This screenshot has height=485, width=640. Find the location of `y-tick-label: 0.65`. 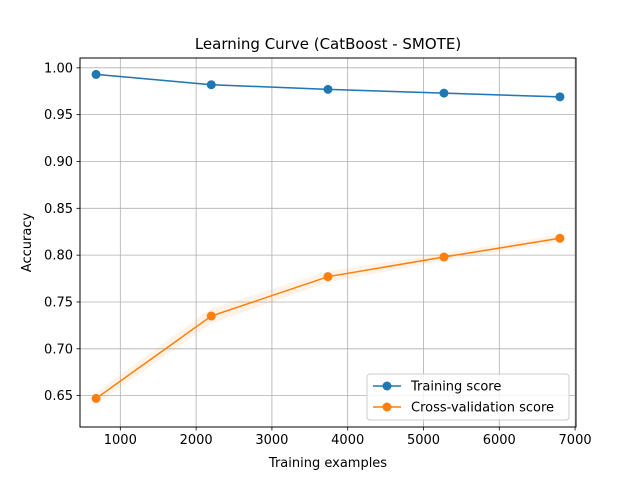

y-tick-label: 0.65 is located at coordinates (58, 396).